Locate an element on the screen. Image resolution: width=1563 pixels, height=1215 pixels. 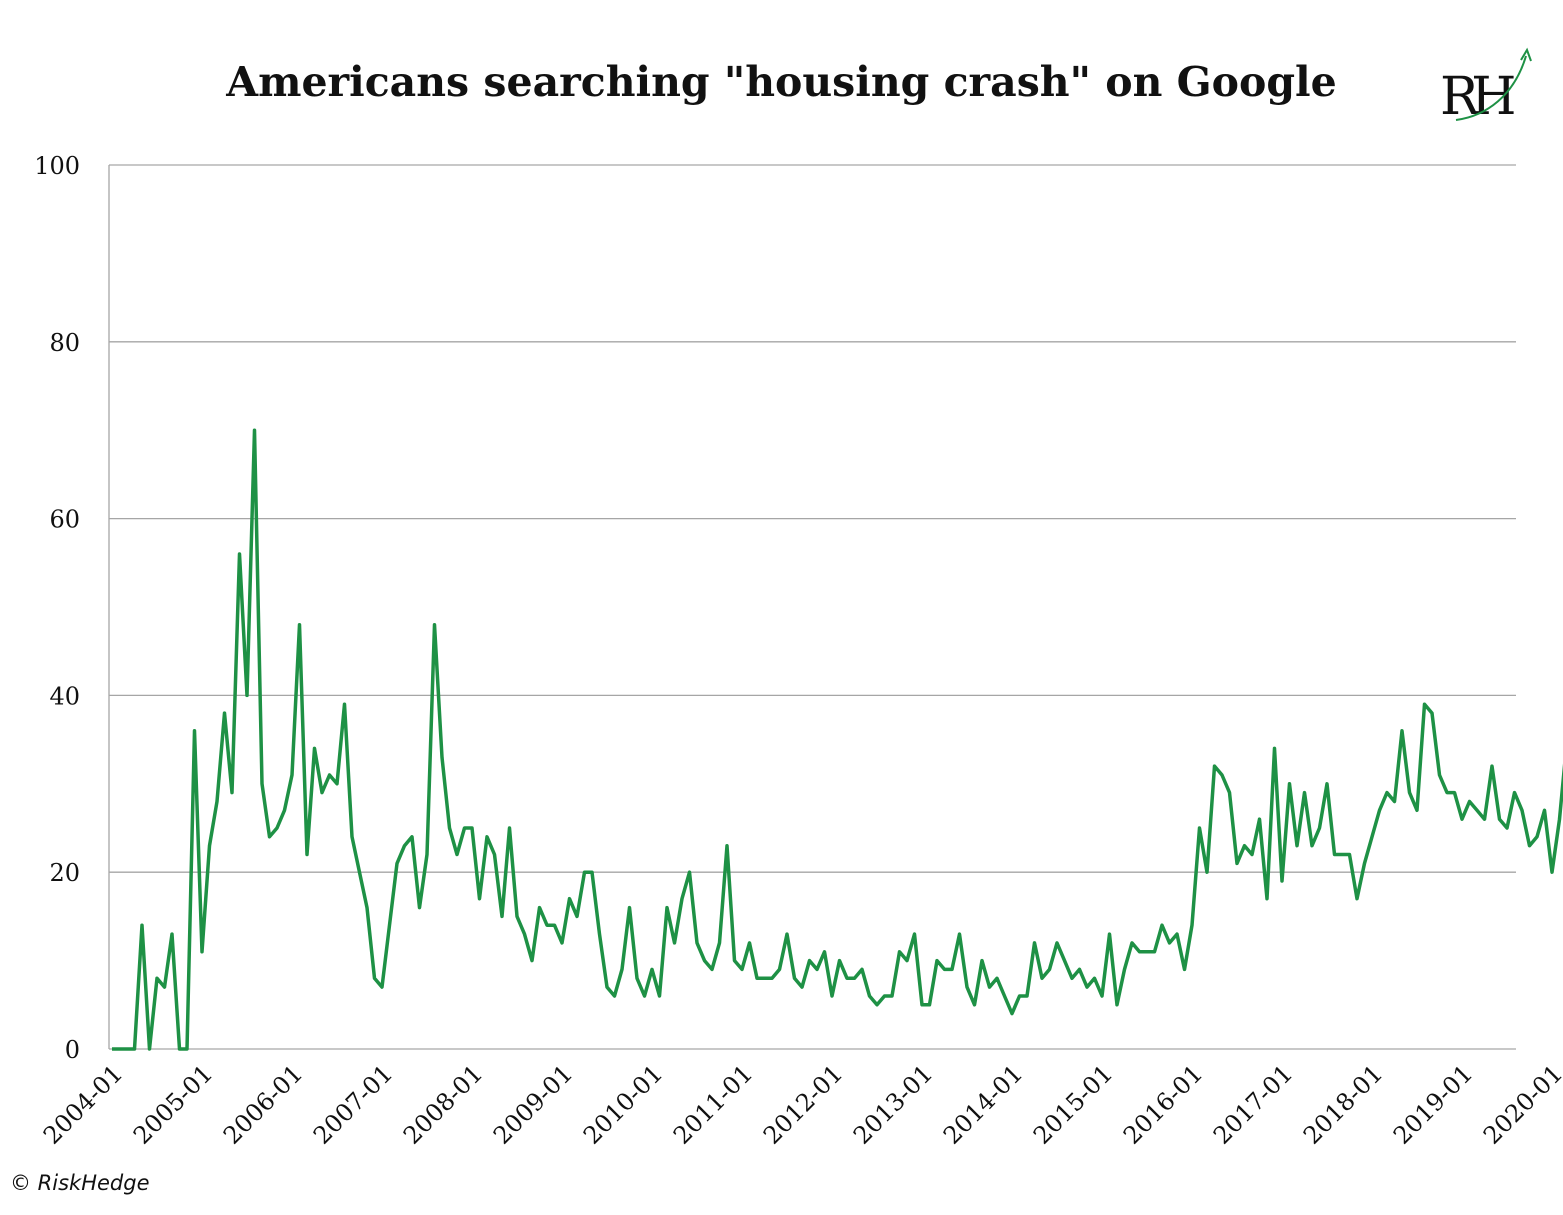
logo-text: RH is located at coordinates (1477, 96).